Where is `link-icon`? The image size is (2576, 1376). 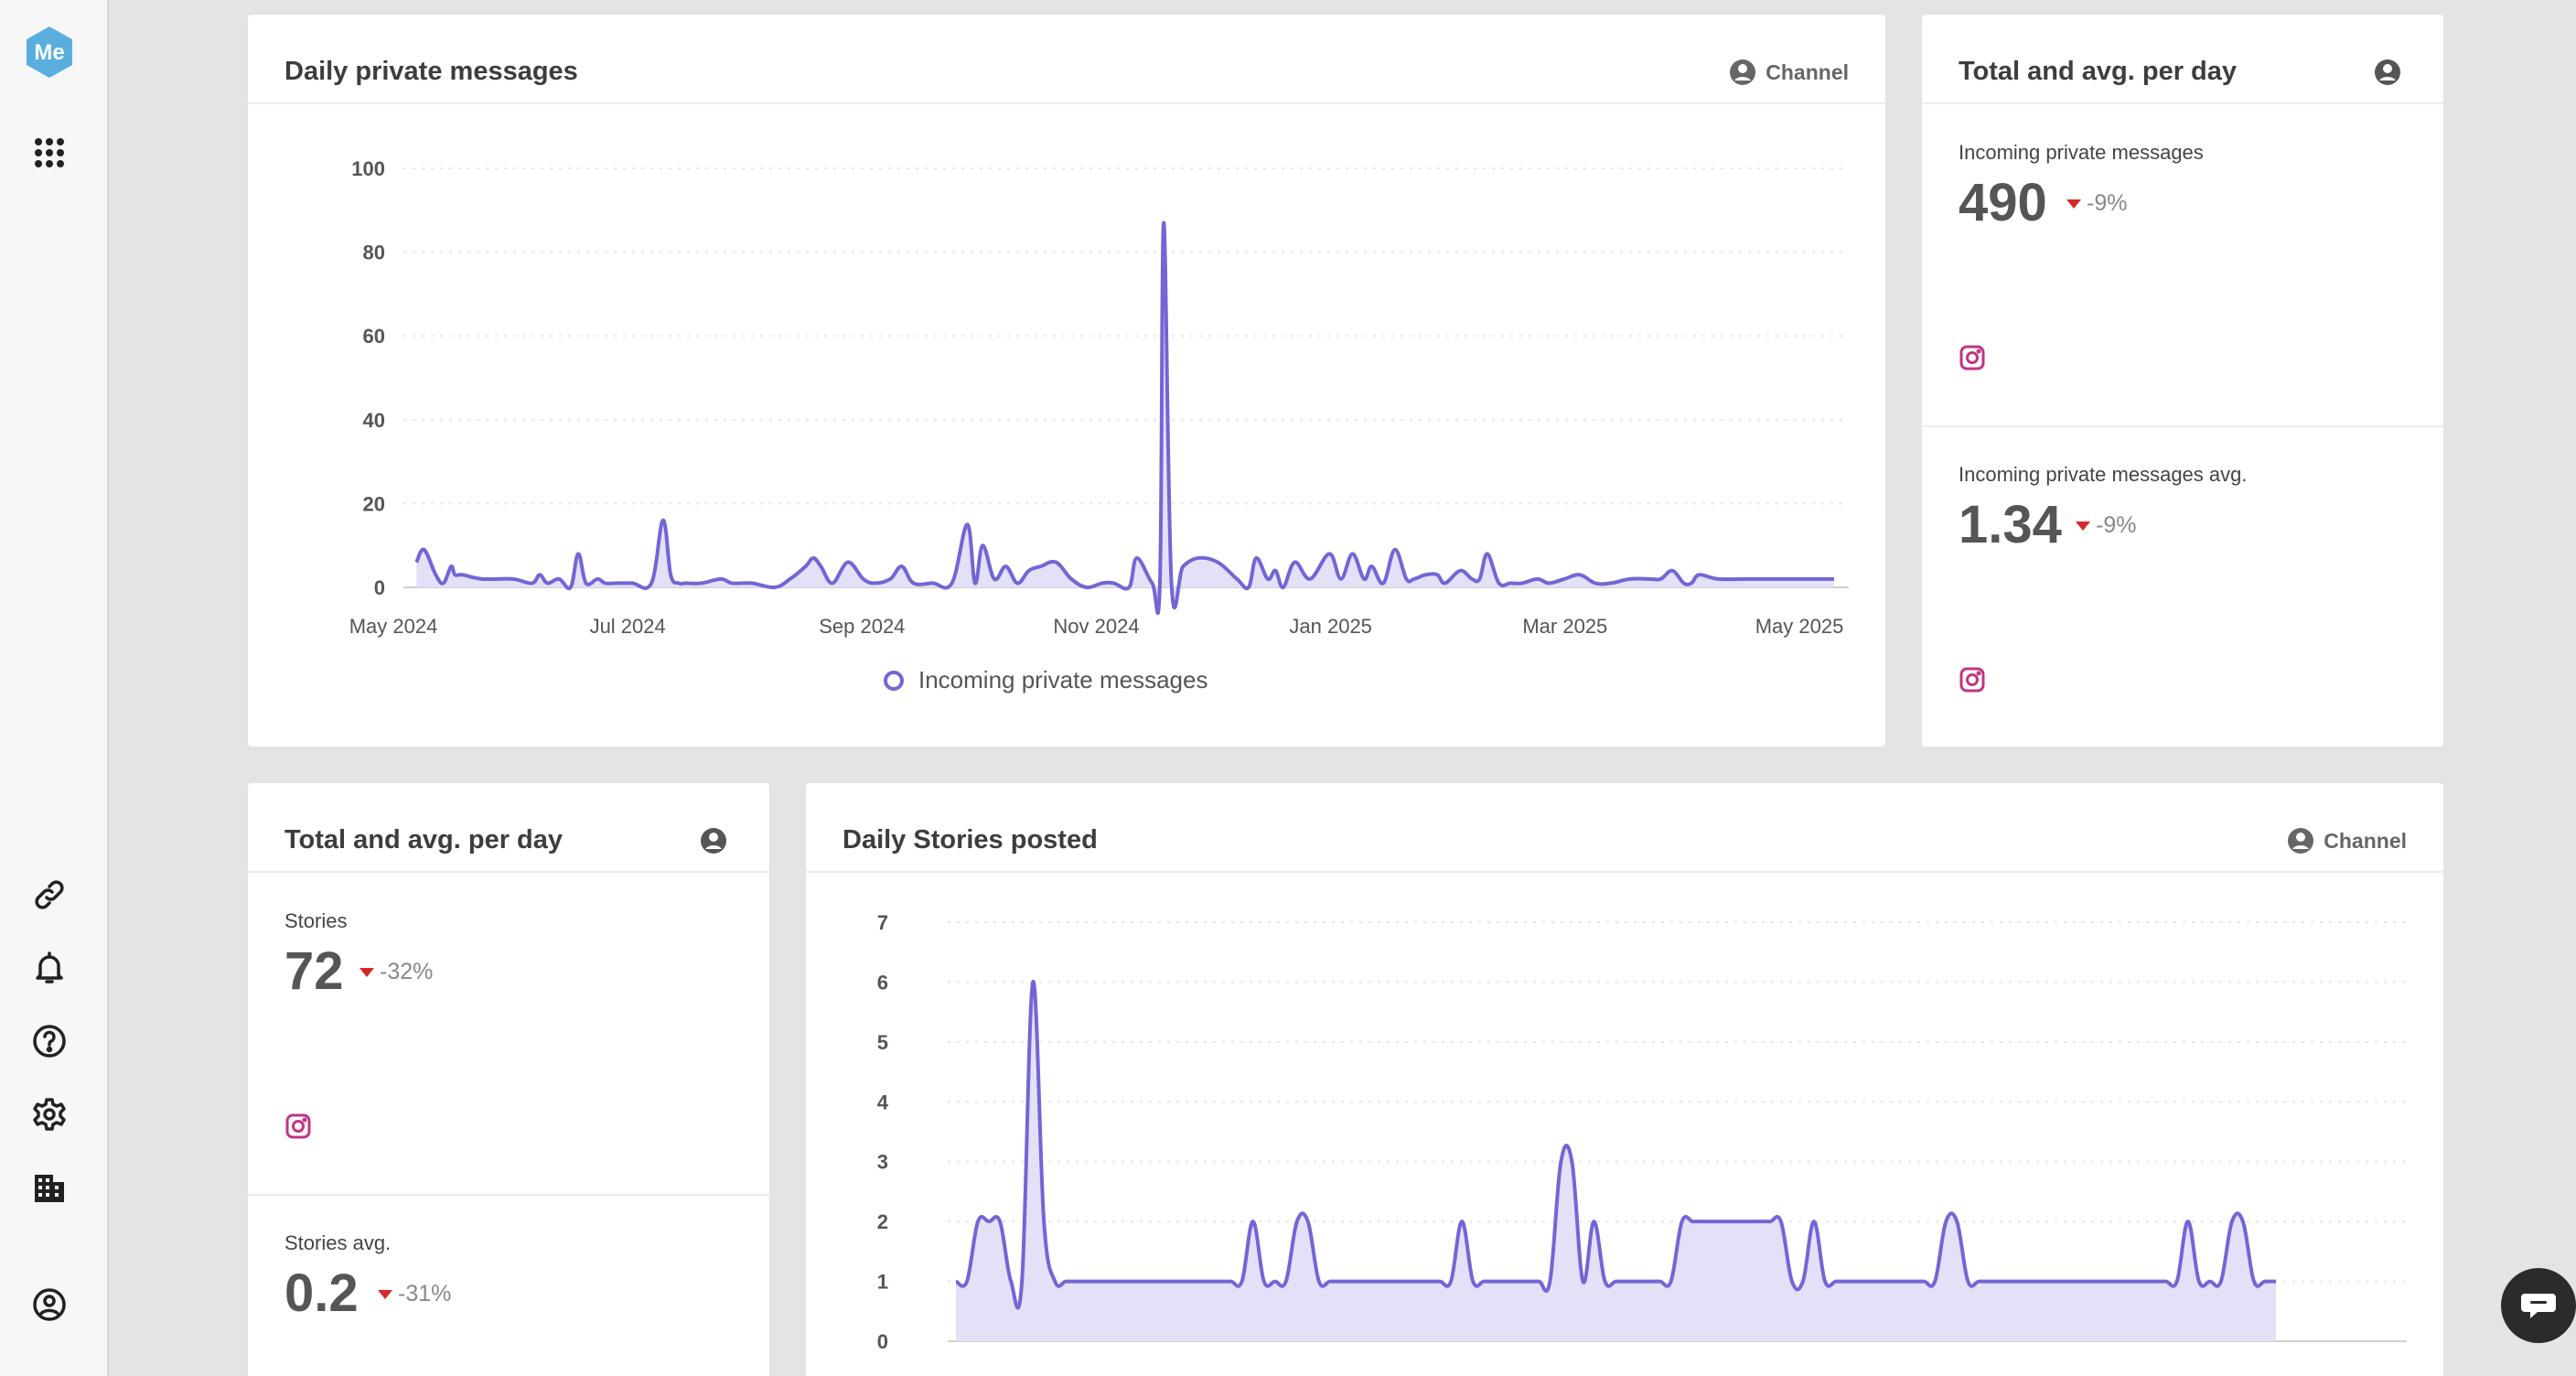
link-icon is located at coordinates (49, 895).